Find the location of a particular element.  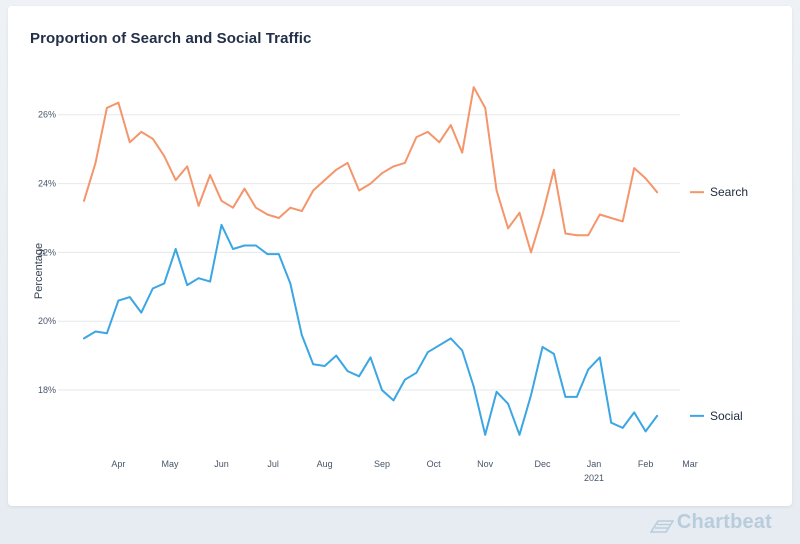

chartbeat-logo: Chartbeat is located at coordinates (710, 522).